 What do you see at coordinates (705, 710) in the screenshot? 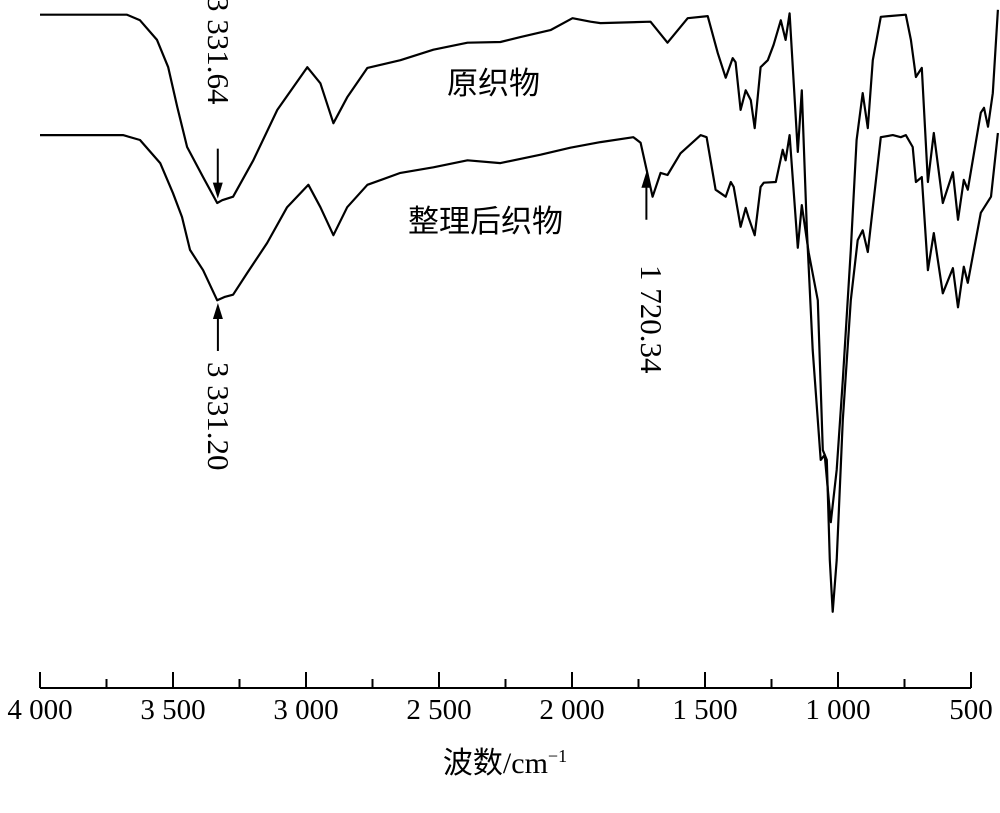
I see `x-tick-label: 1 500` at bounding box center [705, 710].